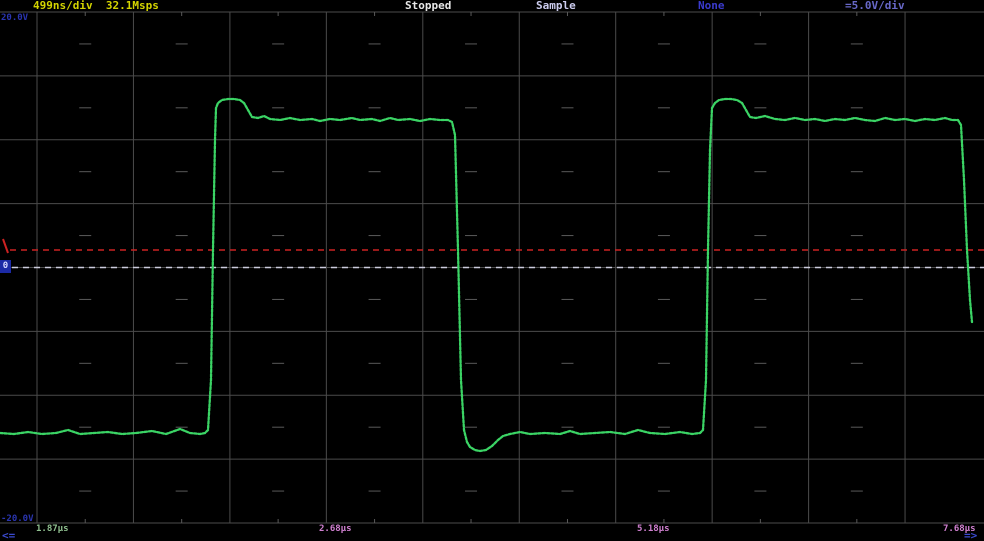  I want to click on scale-bottom-voltage: -20.0V, so click(17, 519).